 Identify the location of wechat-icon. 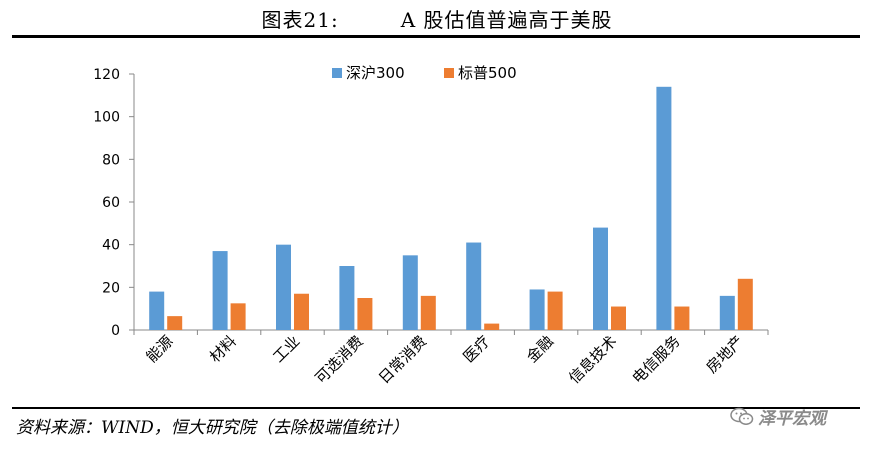
(742, 416).